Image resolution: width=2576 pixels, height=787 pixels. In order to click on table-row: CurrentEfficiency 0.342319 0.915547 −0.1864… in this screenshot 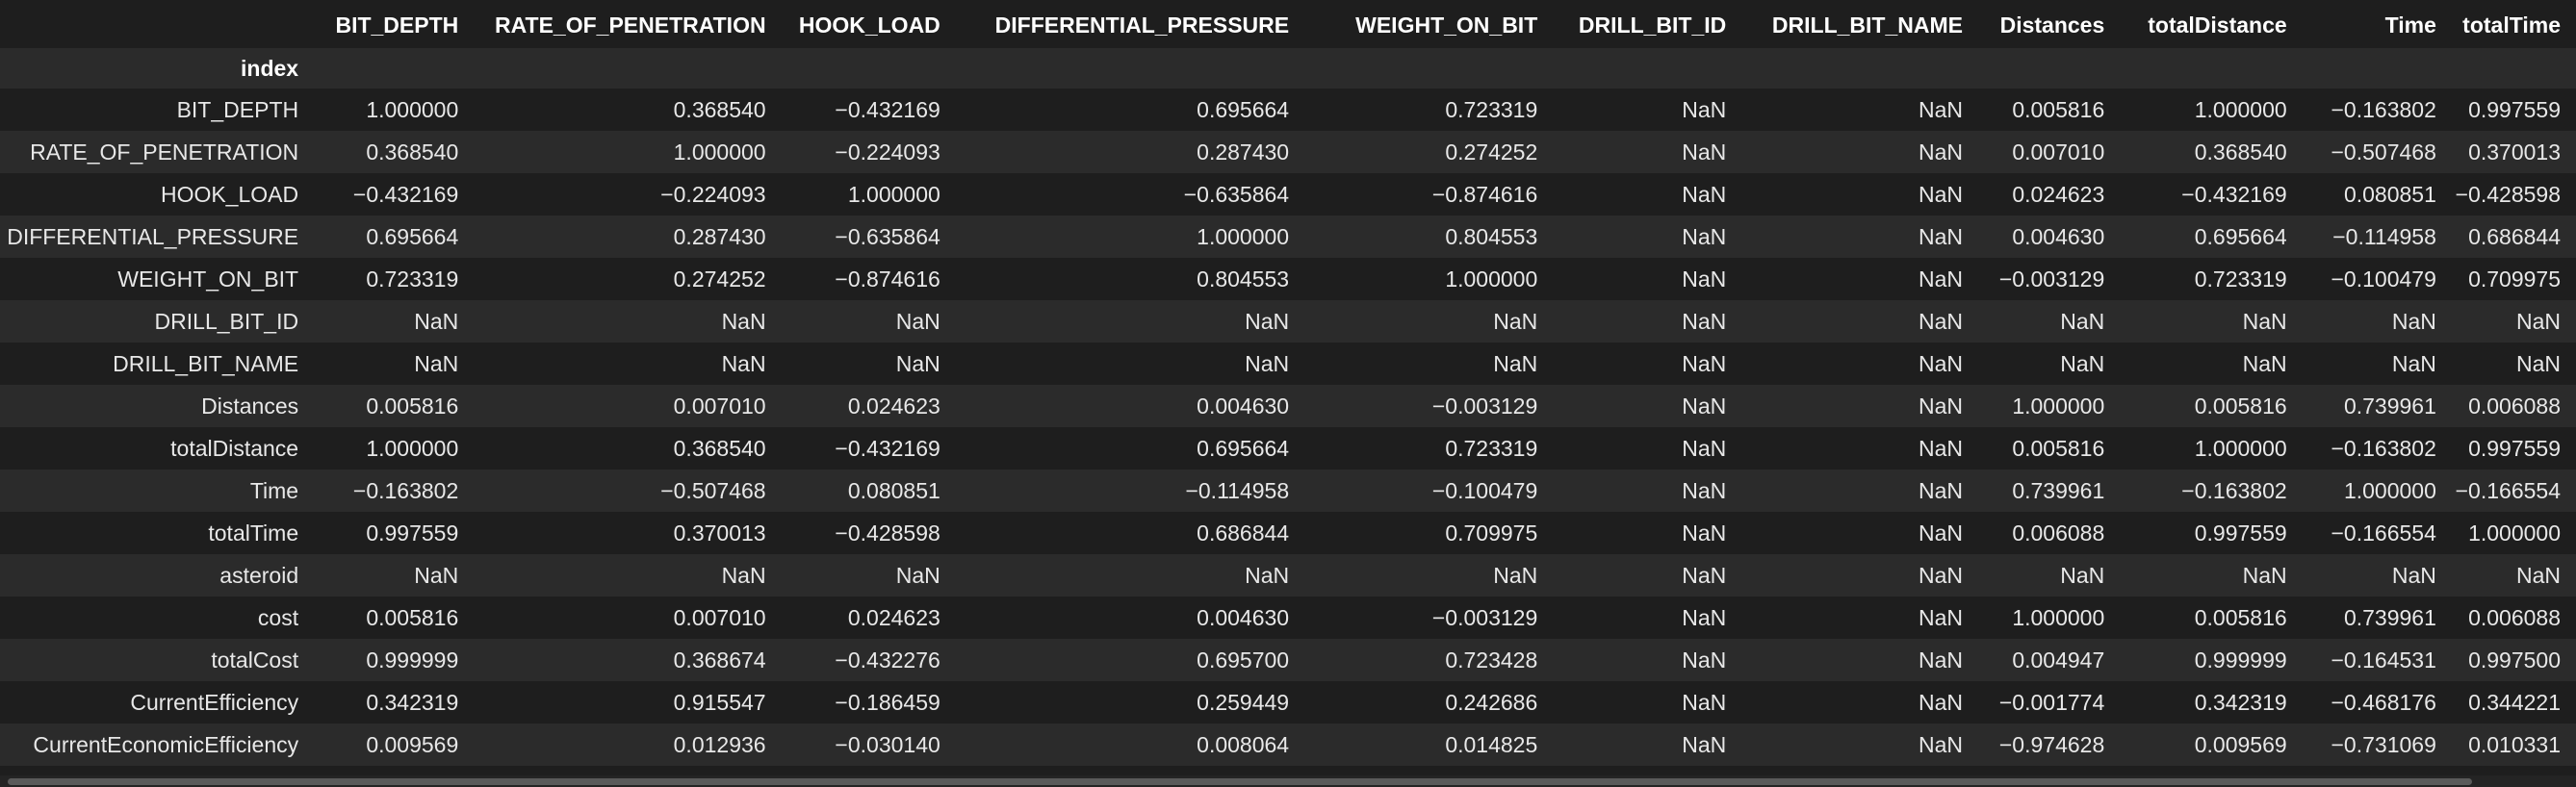, I will do `click(1288, 702)`.